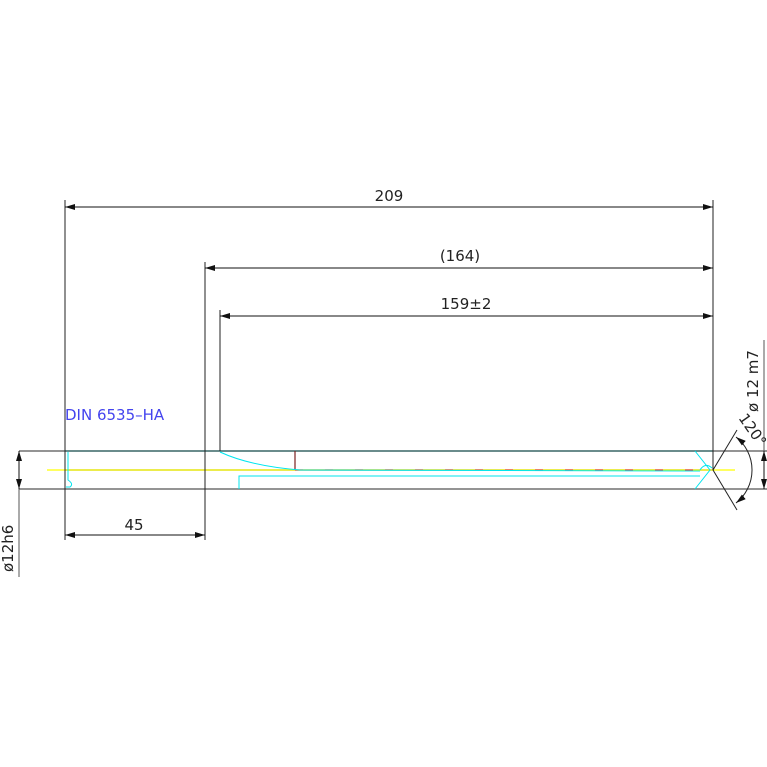 Image resolution: width=767 pixels, height=767 pixels. I want to click on flute-length-label: 159±2, so click(466, 304).